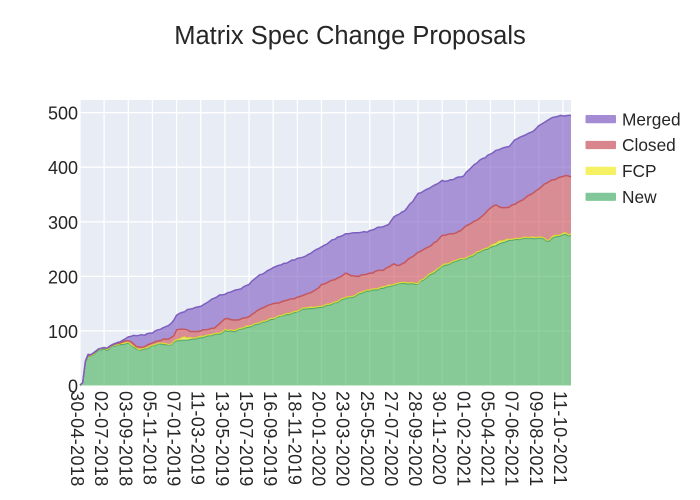  What do you see at coordinates (174, 439) in the screenshot?
I see `svg-text: 07-01-2019` at bounding box center [174, 439].